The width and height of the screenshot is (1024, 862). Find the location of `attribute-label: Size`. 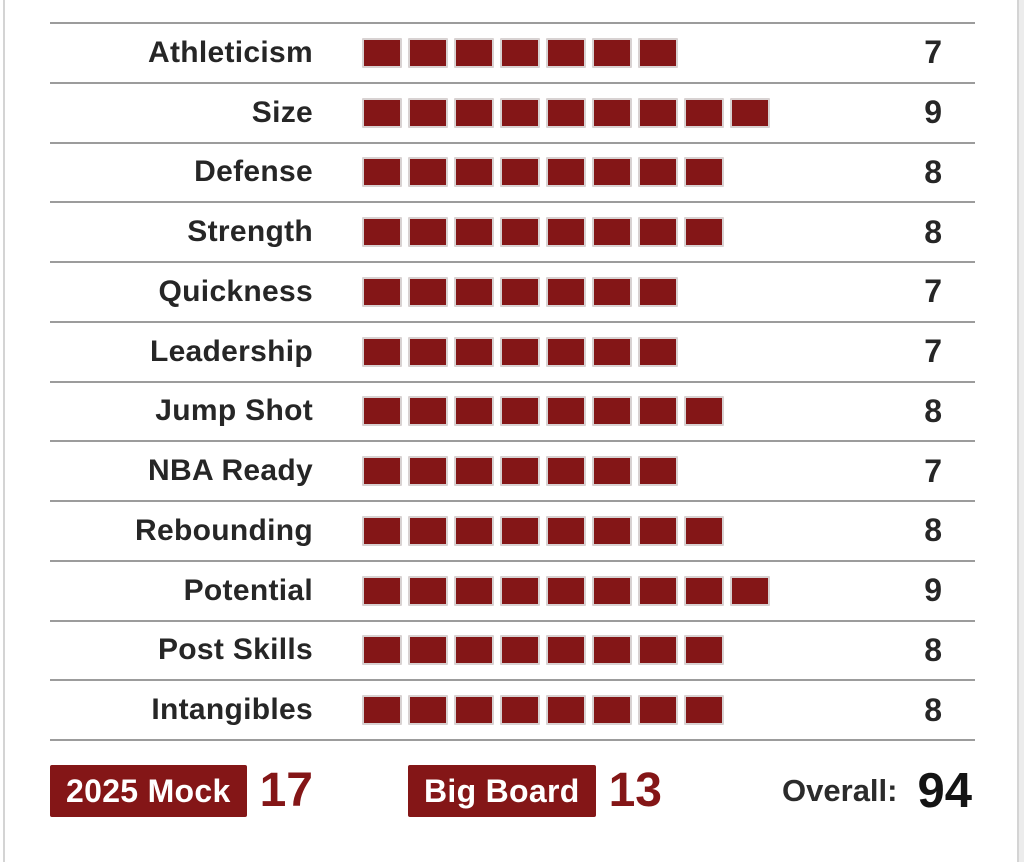

attribute-label: Size is located at coordinates (282, 112).